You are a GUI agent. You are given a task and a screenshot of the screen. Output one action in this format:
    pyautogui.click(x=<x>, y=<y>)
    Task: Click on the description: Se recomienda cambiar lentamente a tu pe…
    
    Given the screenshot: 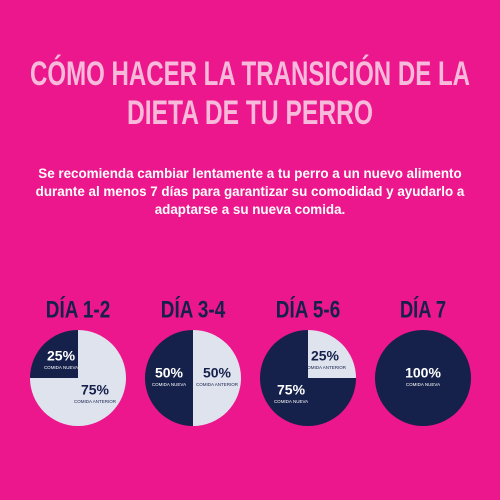 What is the action you would take?
    pyautogui.click(x=250, y=191)
    